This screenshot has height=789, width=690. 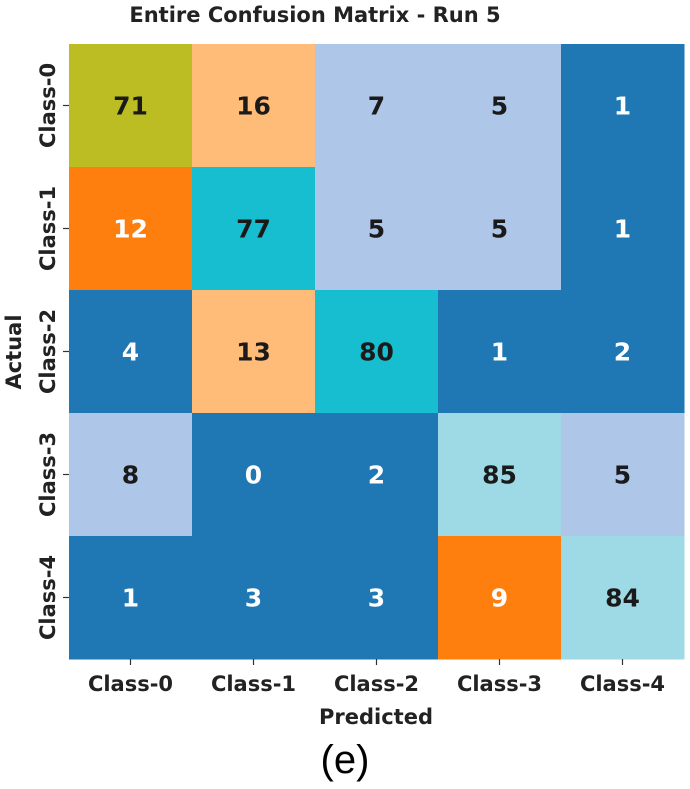 I want to click on cell-value-label: 16, so click(x=253, y=106).